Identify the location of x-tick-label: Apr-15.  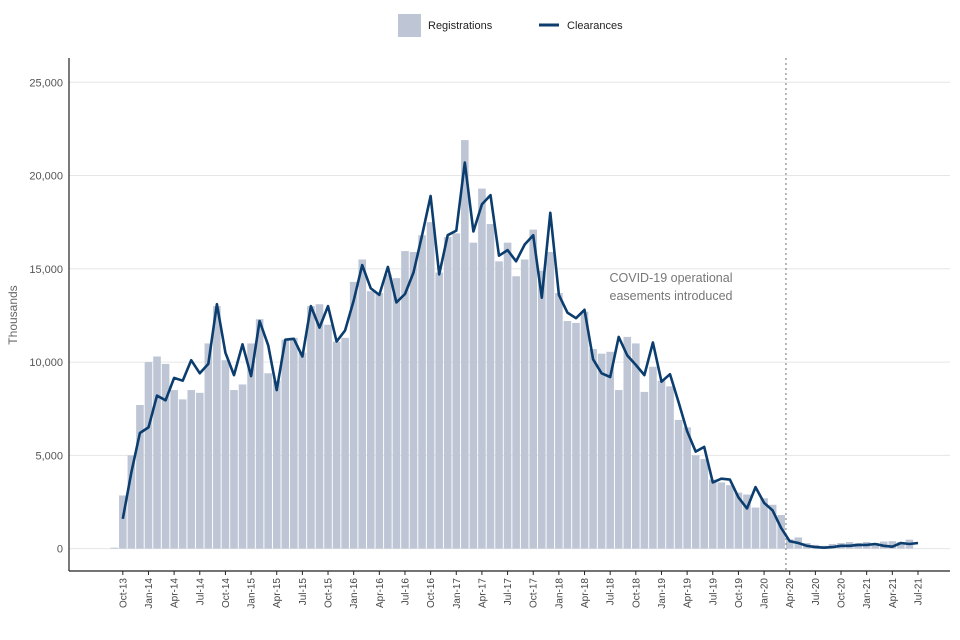
(277, 593).